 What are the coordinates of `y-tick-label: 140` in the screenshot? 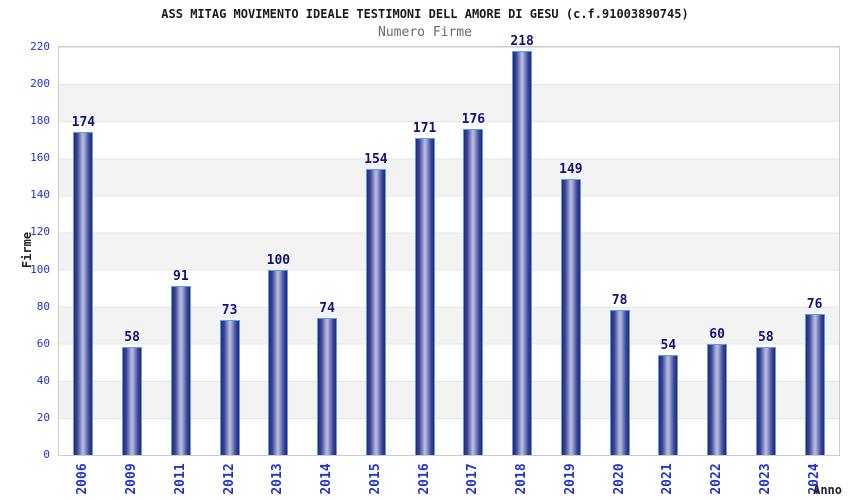 It's located at (40, 195).